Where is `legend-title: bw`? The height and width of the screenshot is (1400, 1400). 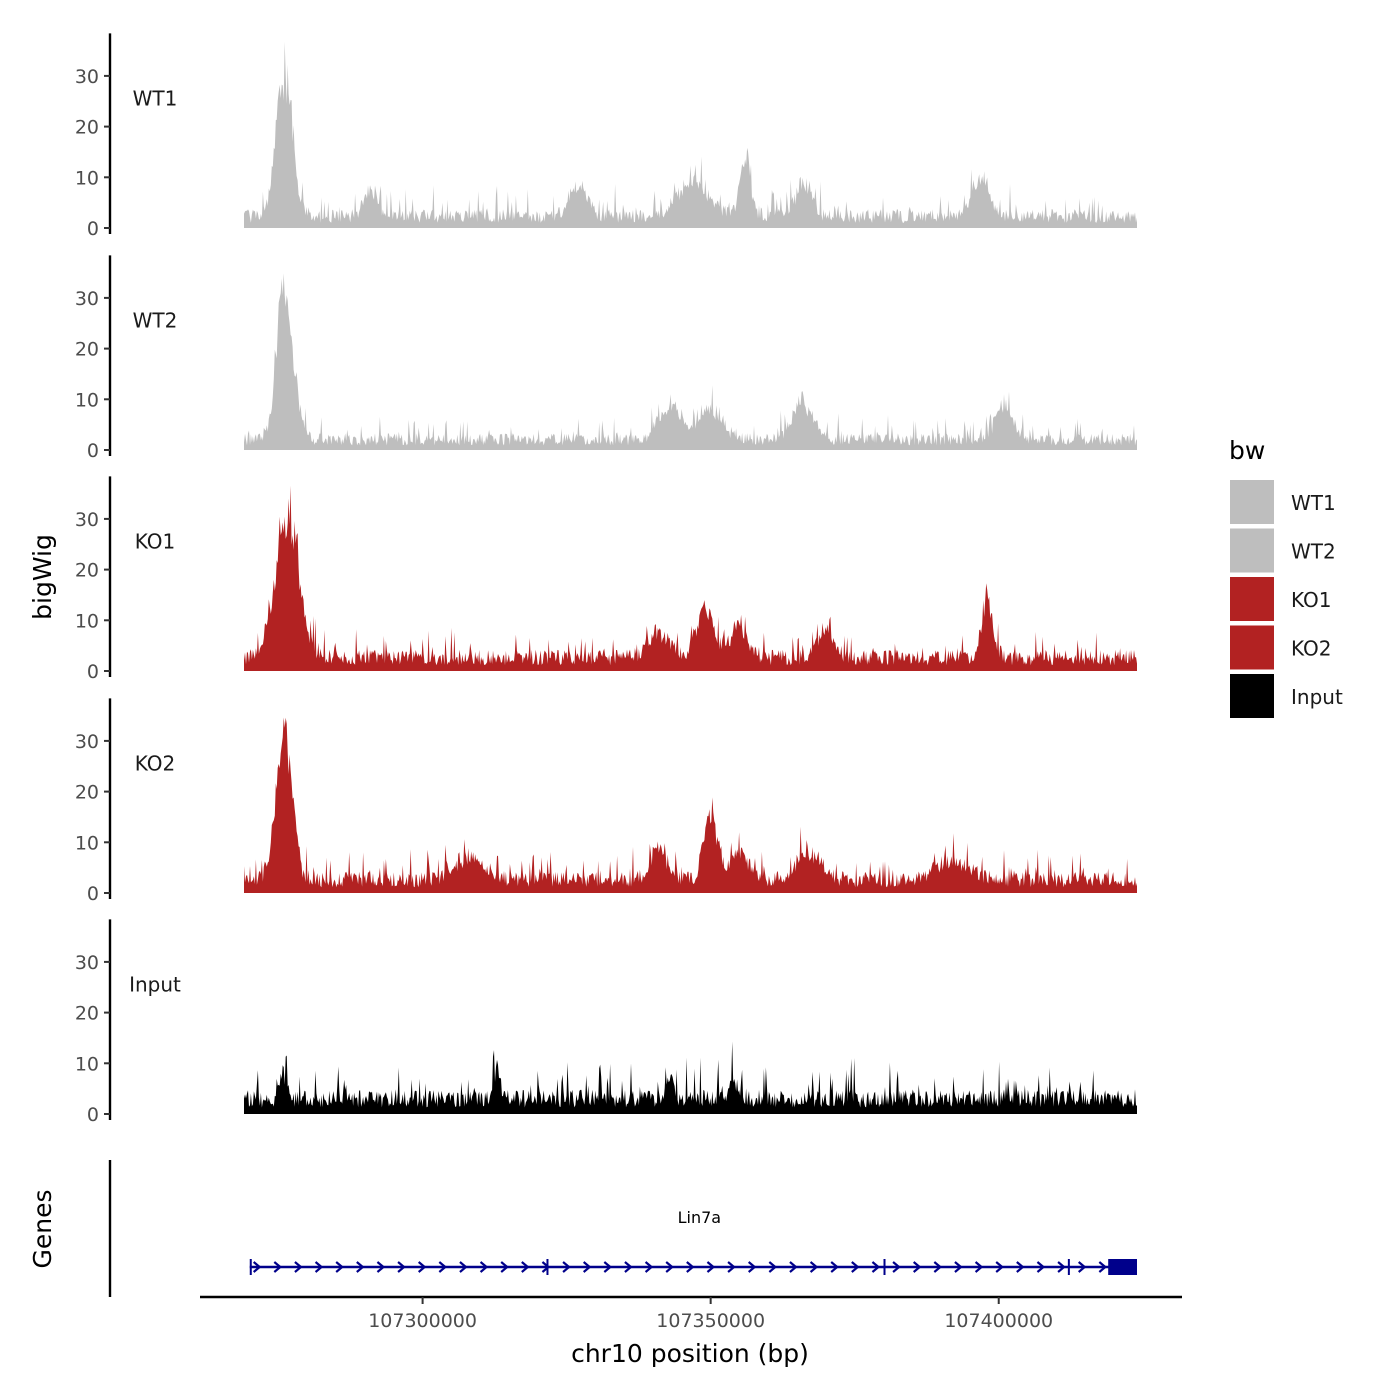 legend-title: bw is located at coordinates (1247, 450).